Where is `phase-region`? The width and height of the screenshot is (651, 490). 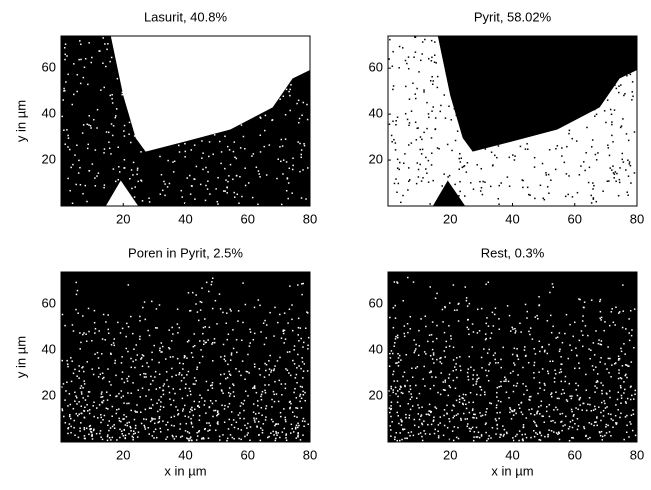 phase-region is located at coordinates (537, 94).